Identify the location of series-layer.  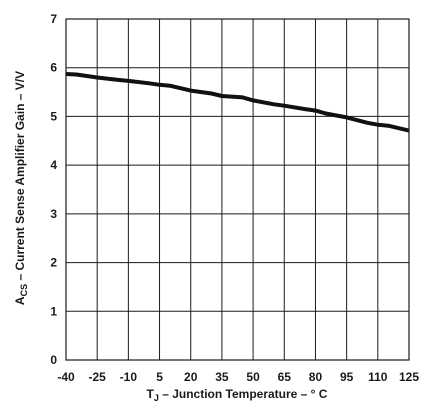
(237, 102).